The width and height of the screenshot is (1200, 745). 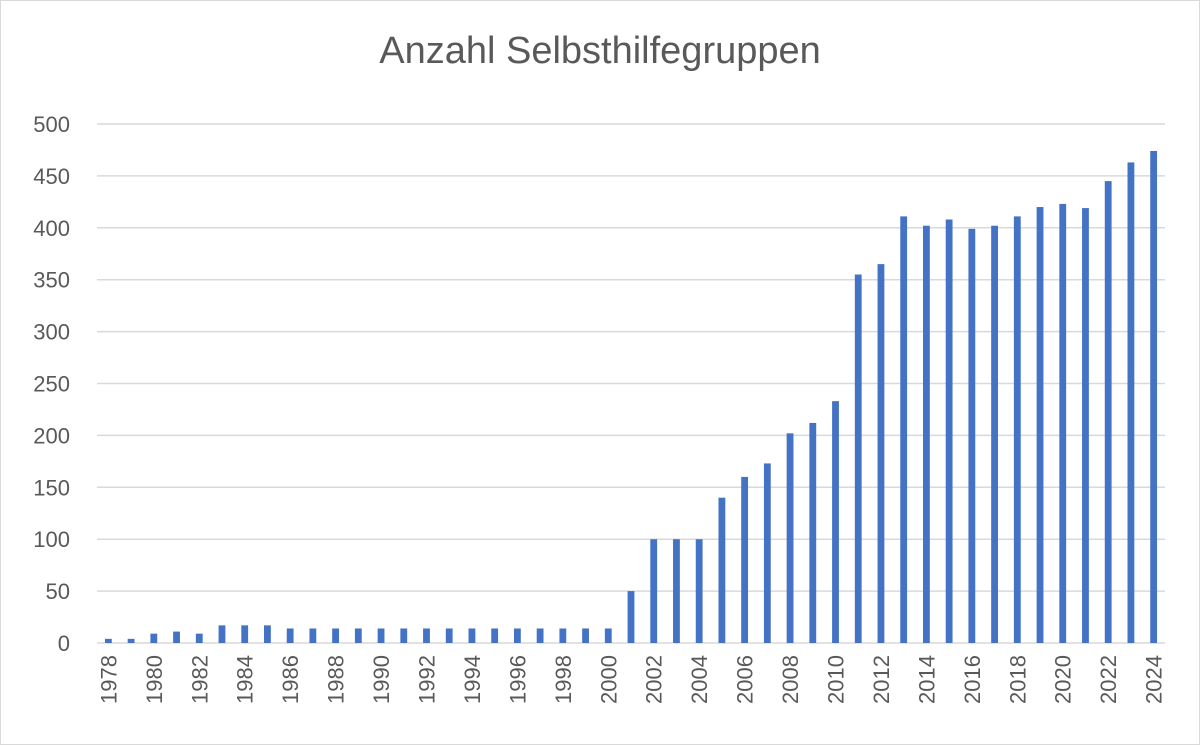 I want to click on bar-2001, so click(x=631, y=617).